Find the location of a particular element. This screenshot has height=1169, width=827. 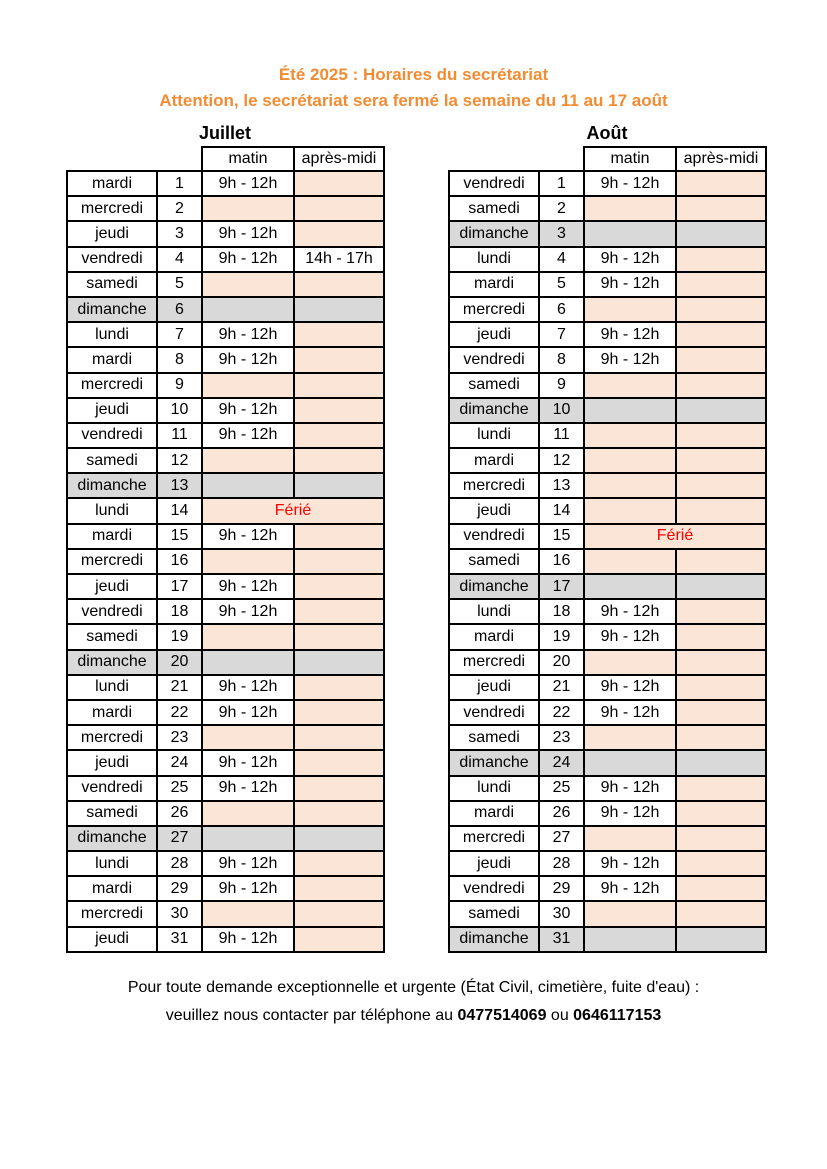

column-header-row: matin après-midi is located at coordinates (608, 159).